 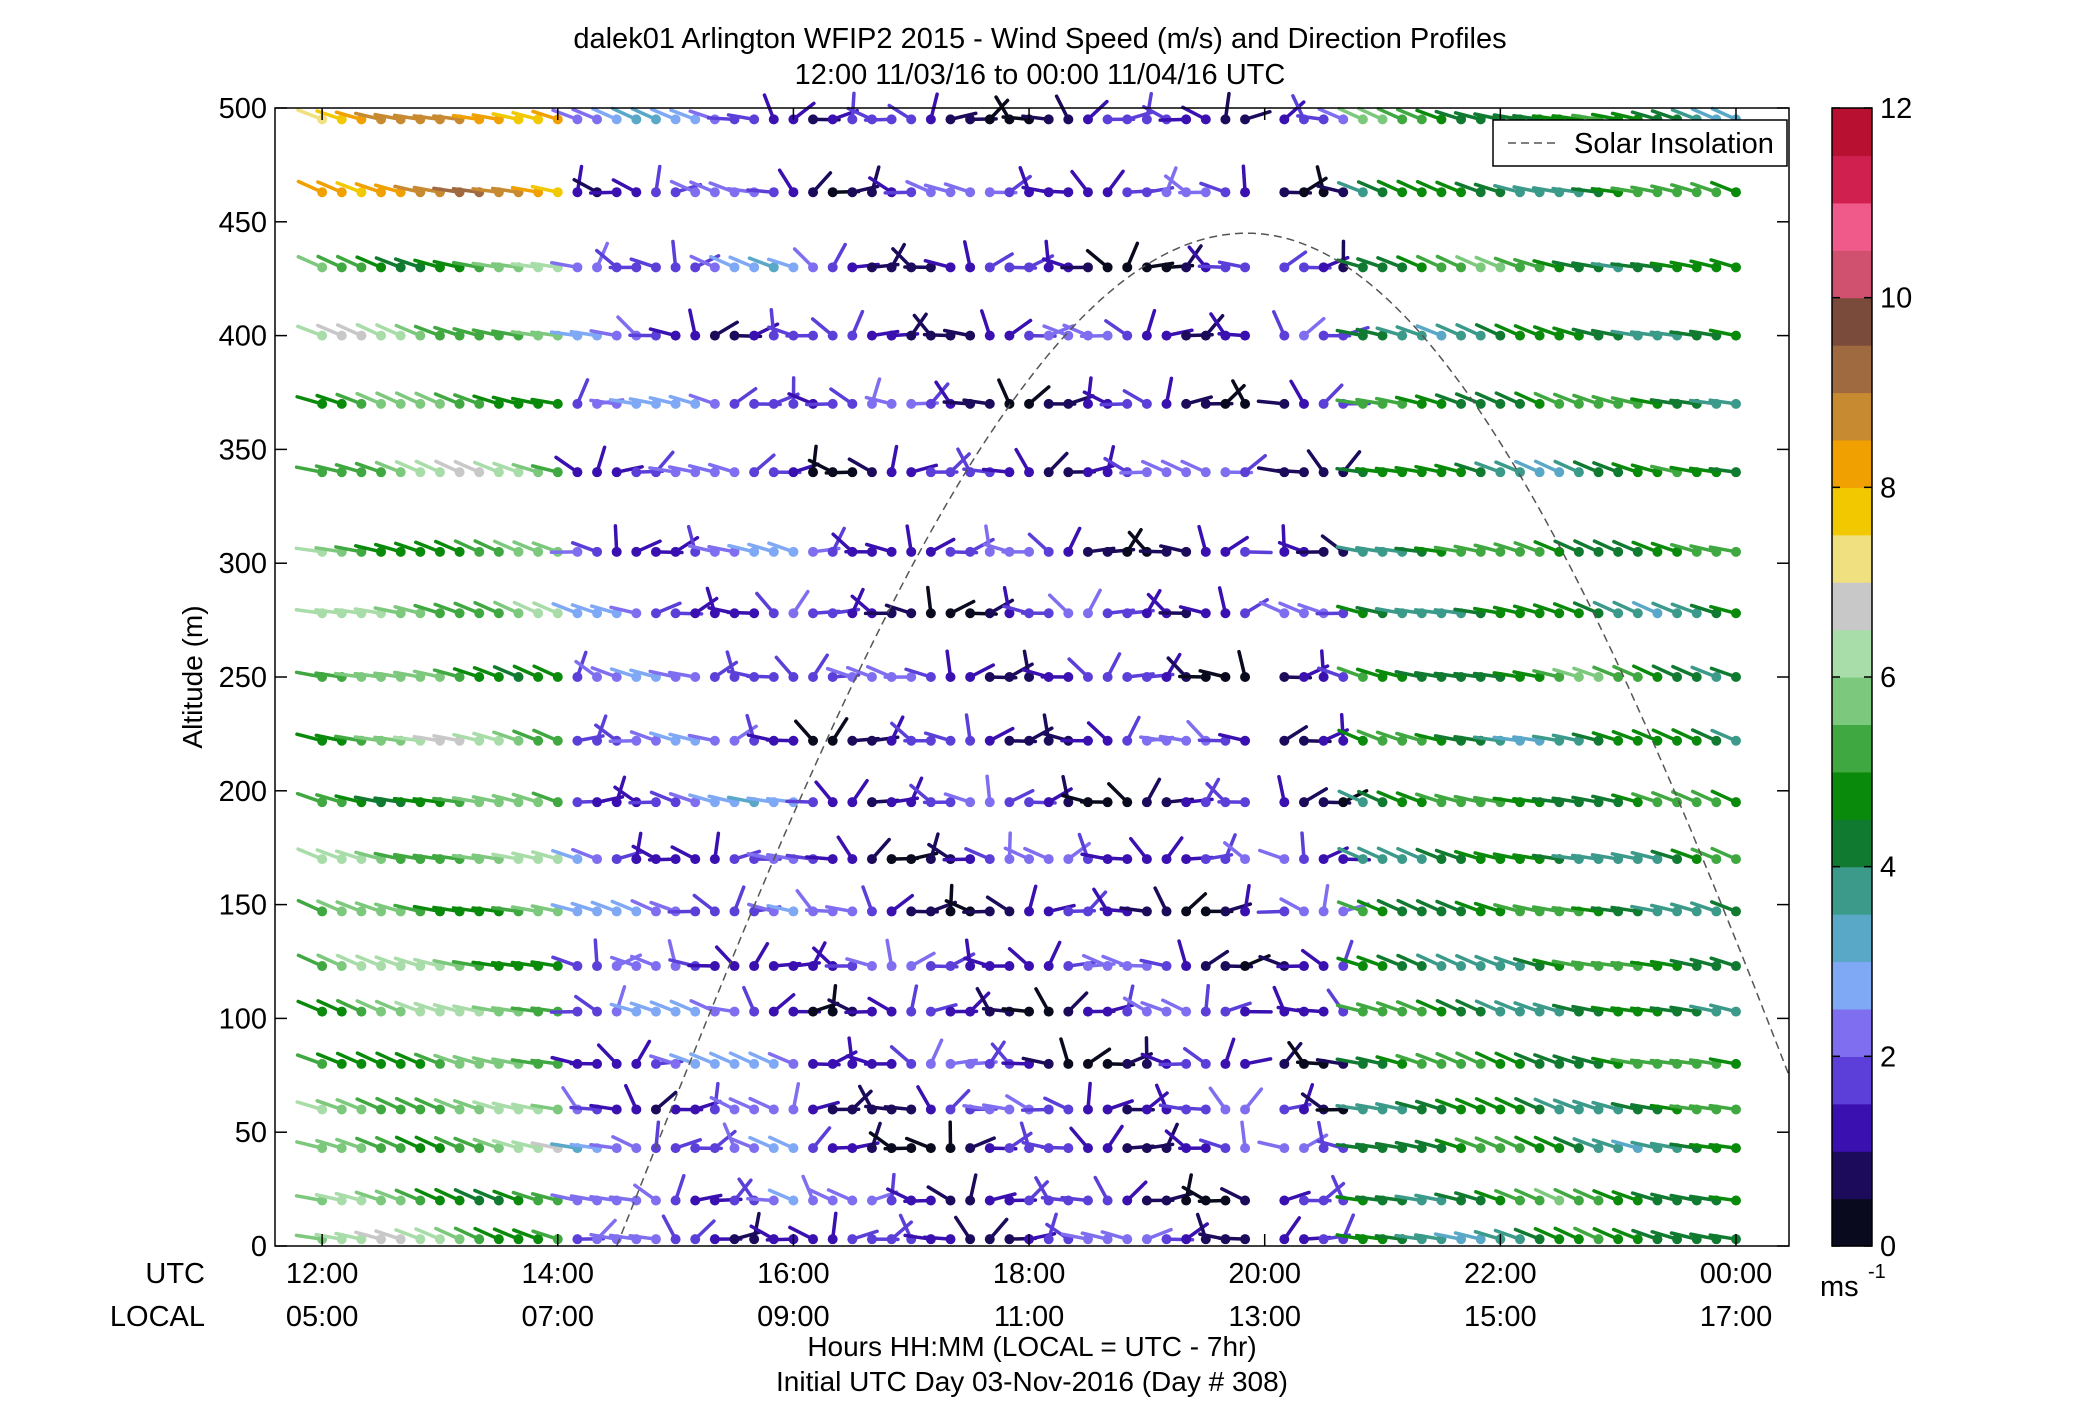 I want to click on colorbar-tick-label: 10, so click(x=1896, y=299).